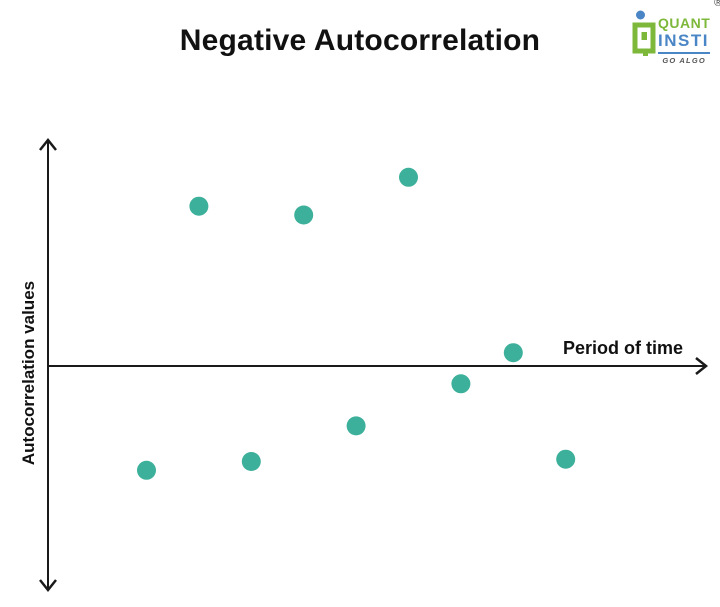 The image size is (720, 607). I want to click on quantinsti-logo: QUANT ® INSTI GO ALGO, so click(676, 37).